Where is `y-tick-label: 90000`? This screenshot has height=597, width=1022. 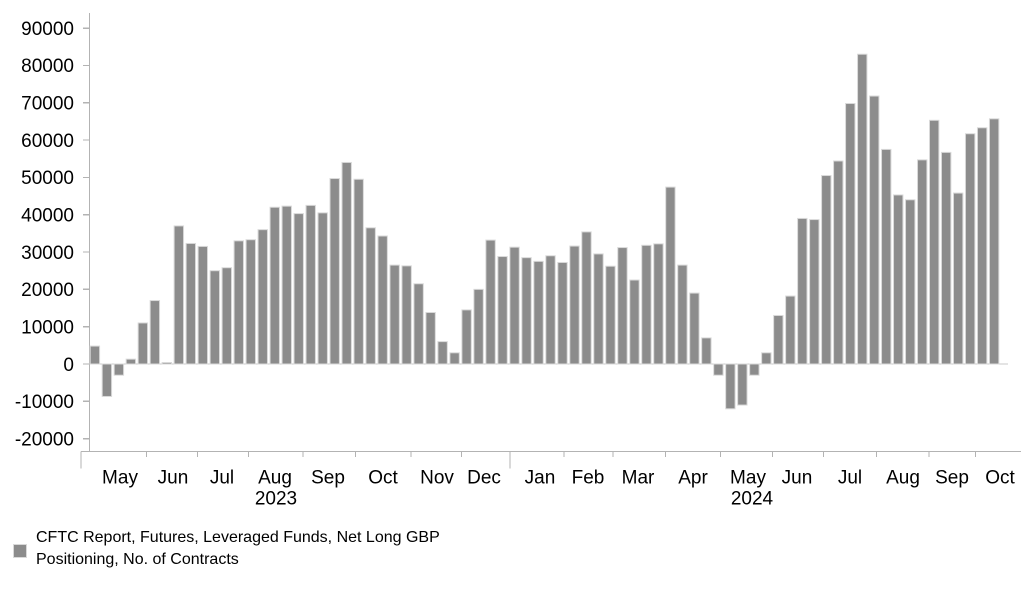
y-tick-label: 90000 is located at coordinates (47, 29).